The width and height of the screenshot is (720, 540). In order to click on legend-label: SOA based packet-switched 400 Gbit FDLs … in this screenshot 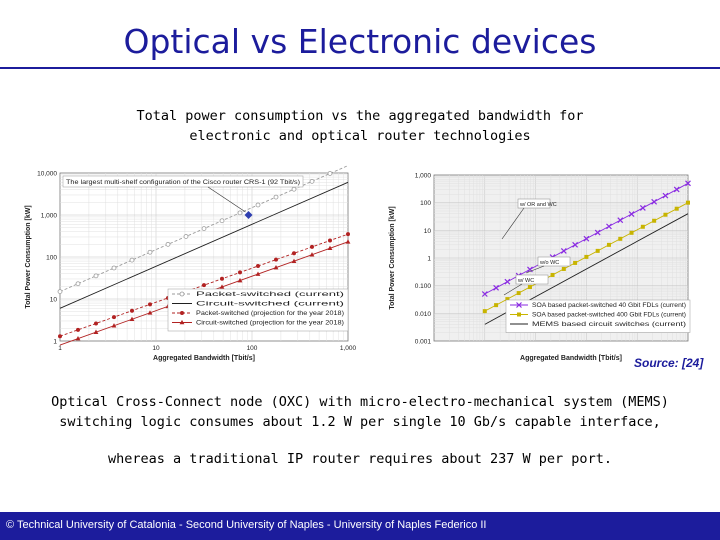, I will do `click(609, 316)`.